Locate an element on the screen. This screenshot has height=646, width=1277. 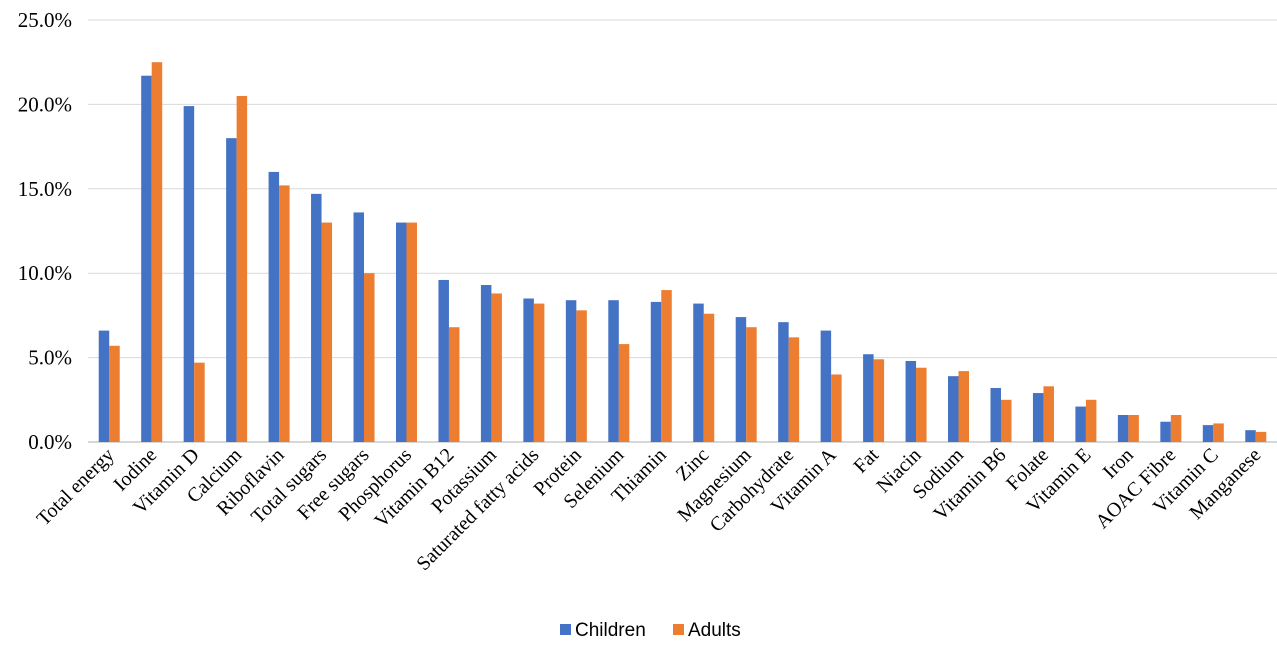
bar-children-total-sugars is located at coordinates (316, 317).